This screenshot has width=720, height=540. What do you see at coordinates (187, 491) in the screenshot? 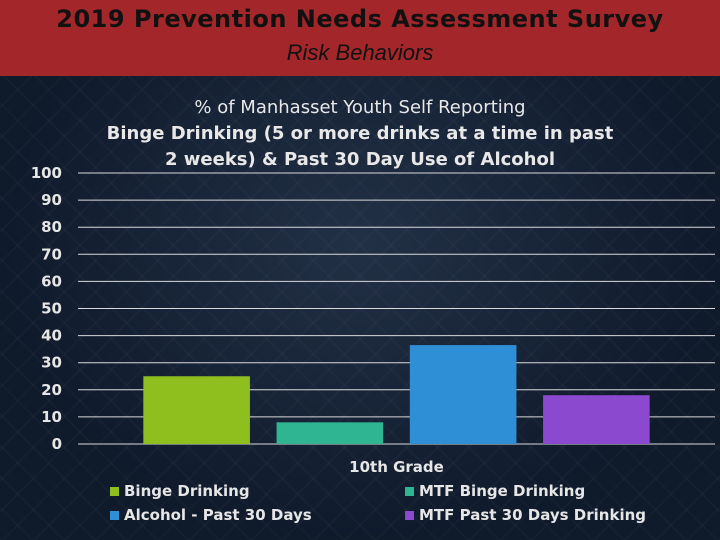
I see `legend-label: Binge Drinking` at bounding box center [187, 491].